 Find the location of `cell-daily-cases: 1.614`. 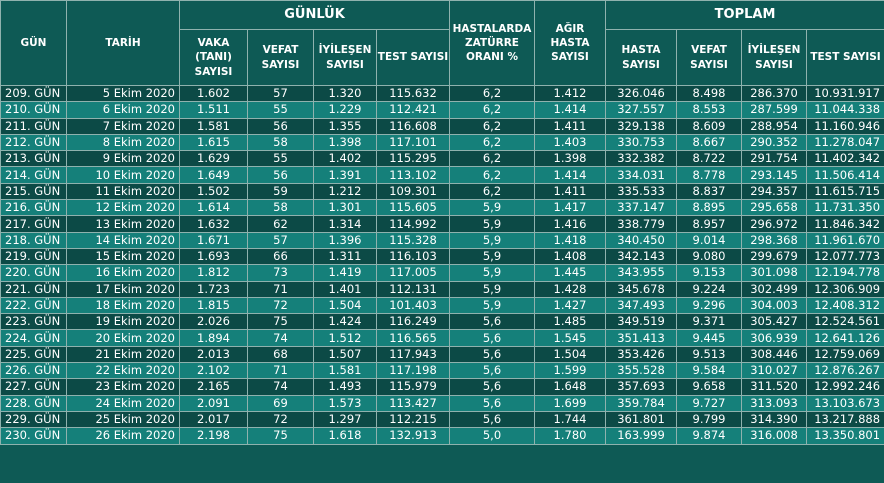

cell-daily-cases: 1.614 is located at coordinates (213, 208).